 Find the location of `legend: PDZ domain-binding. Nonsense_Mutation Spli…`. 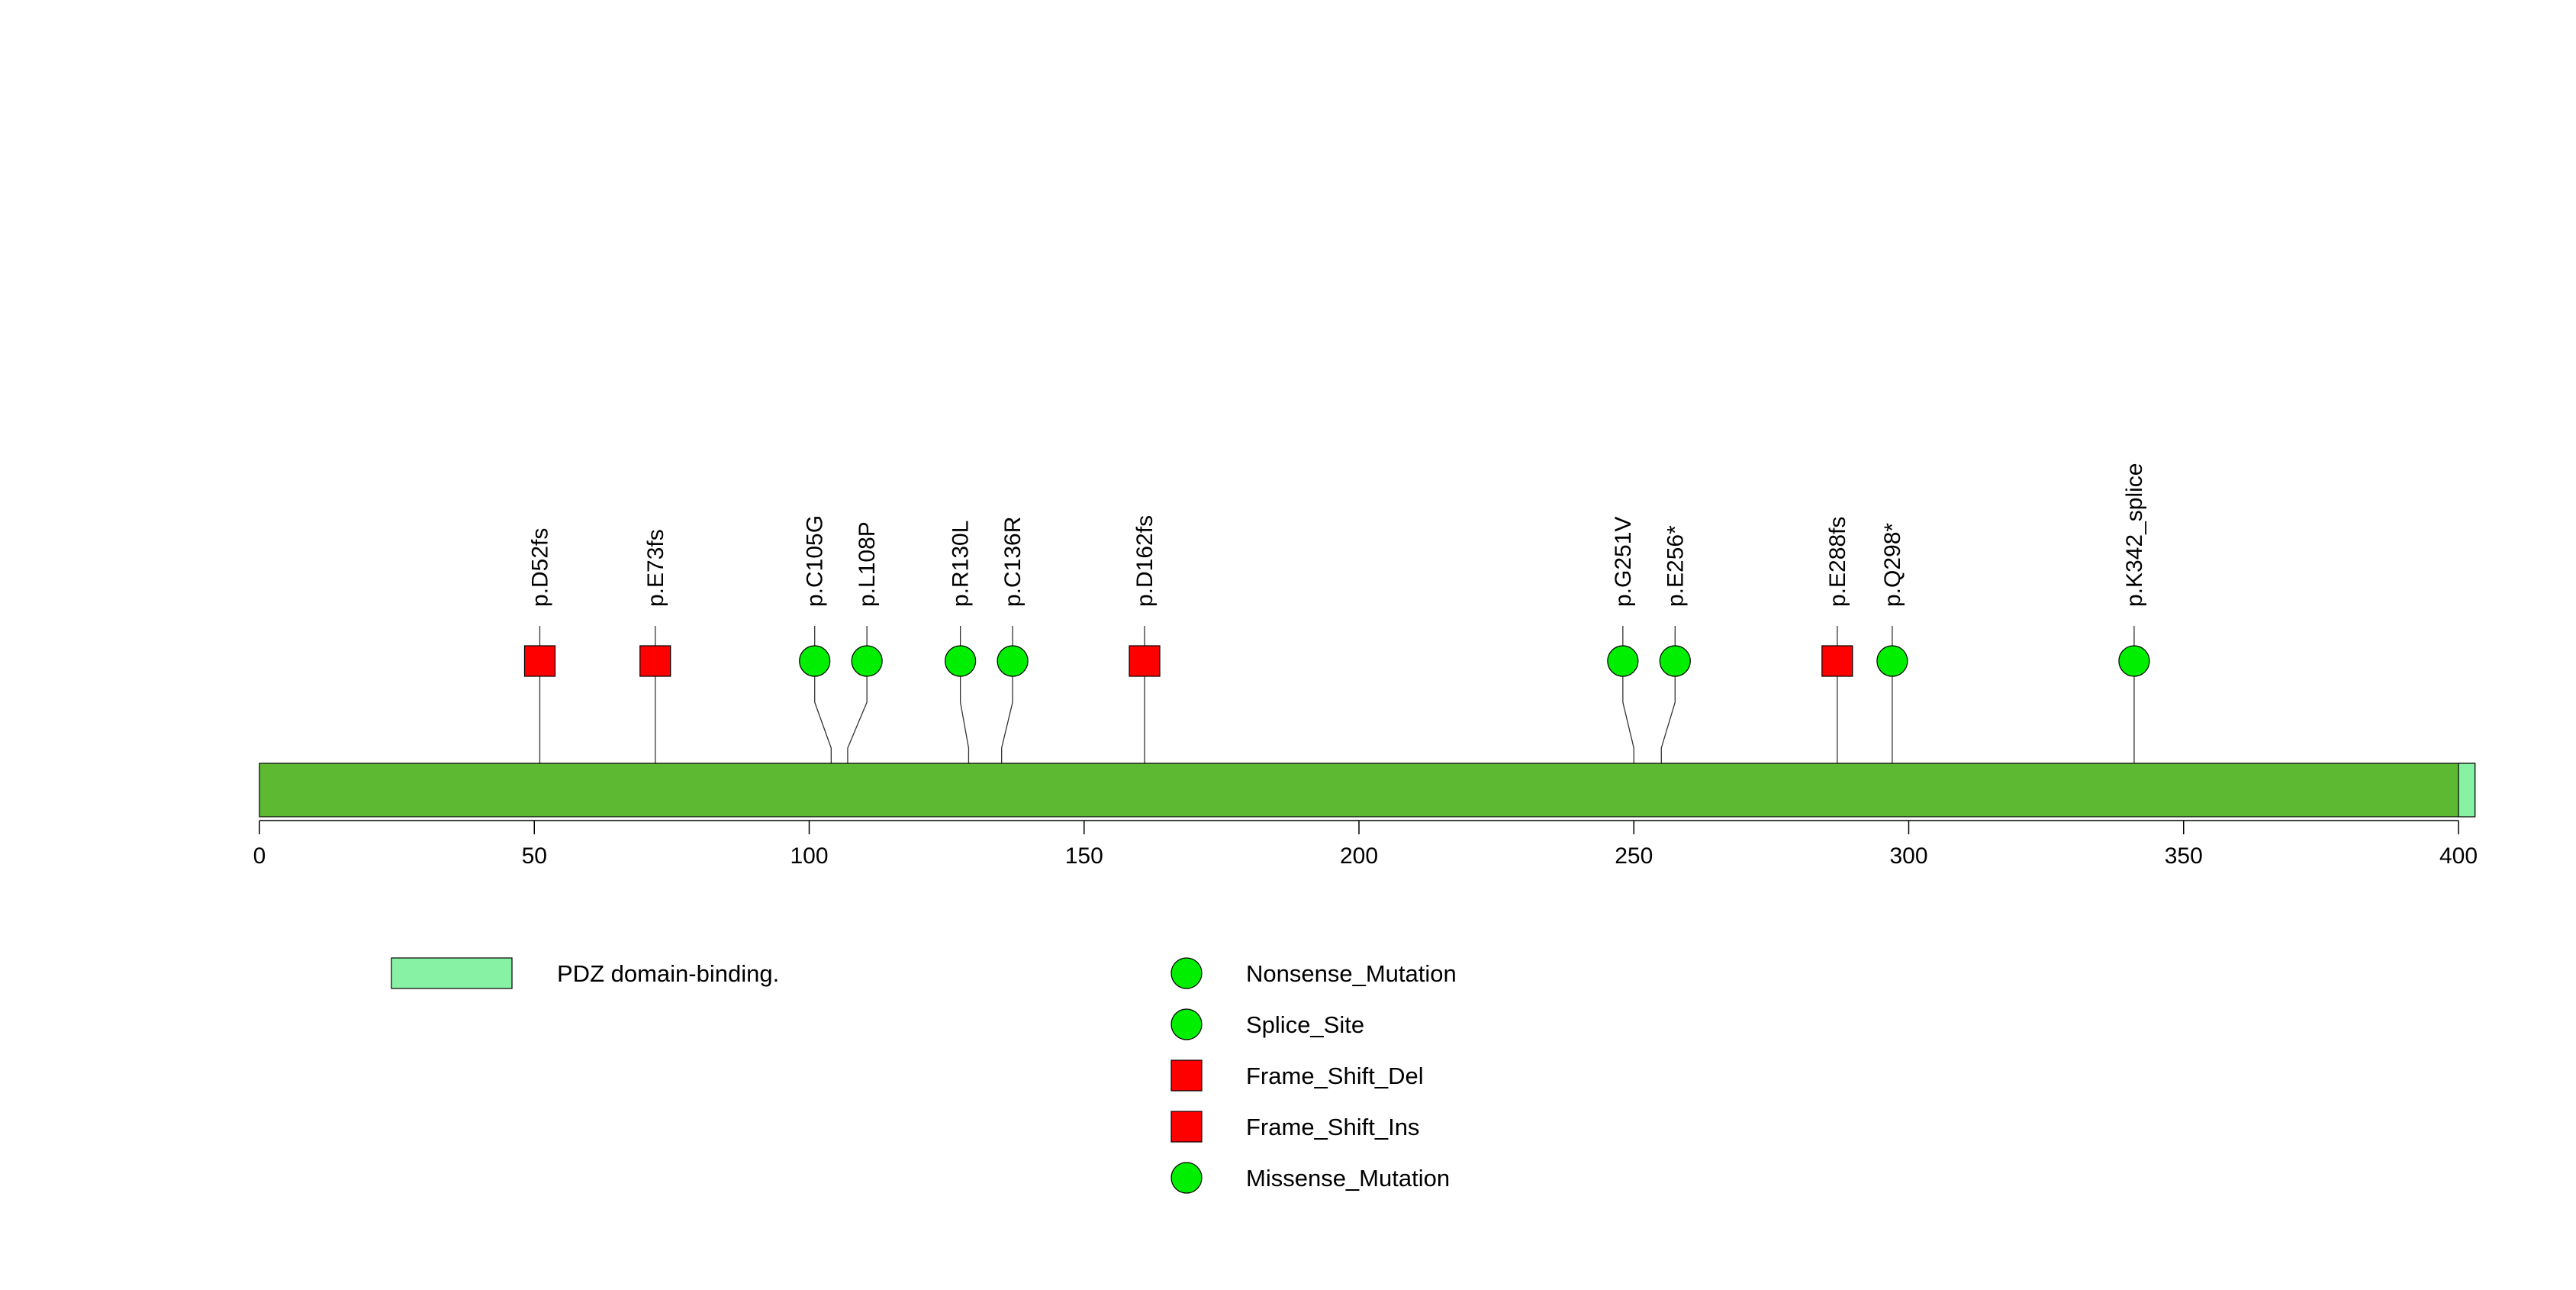

legend: PDZ domain-binding. Nonsense_Mutation Spli… is located at coordinates (924, 1075).